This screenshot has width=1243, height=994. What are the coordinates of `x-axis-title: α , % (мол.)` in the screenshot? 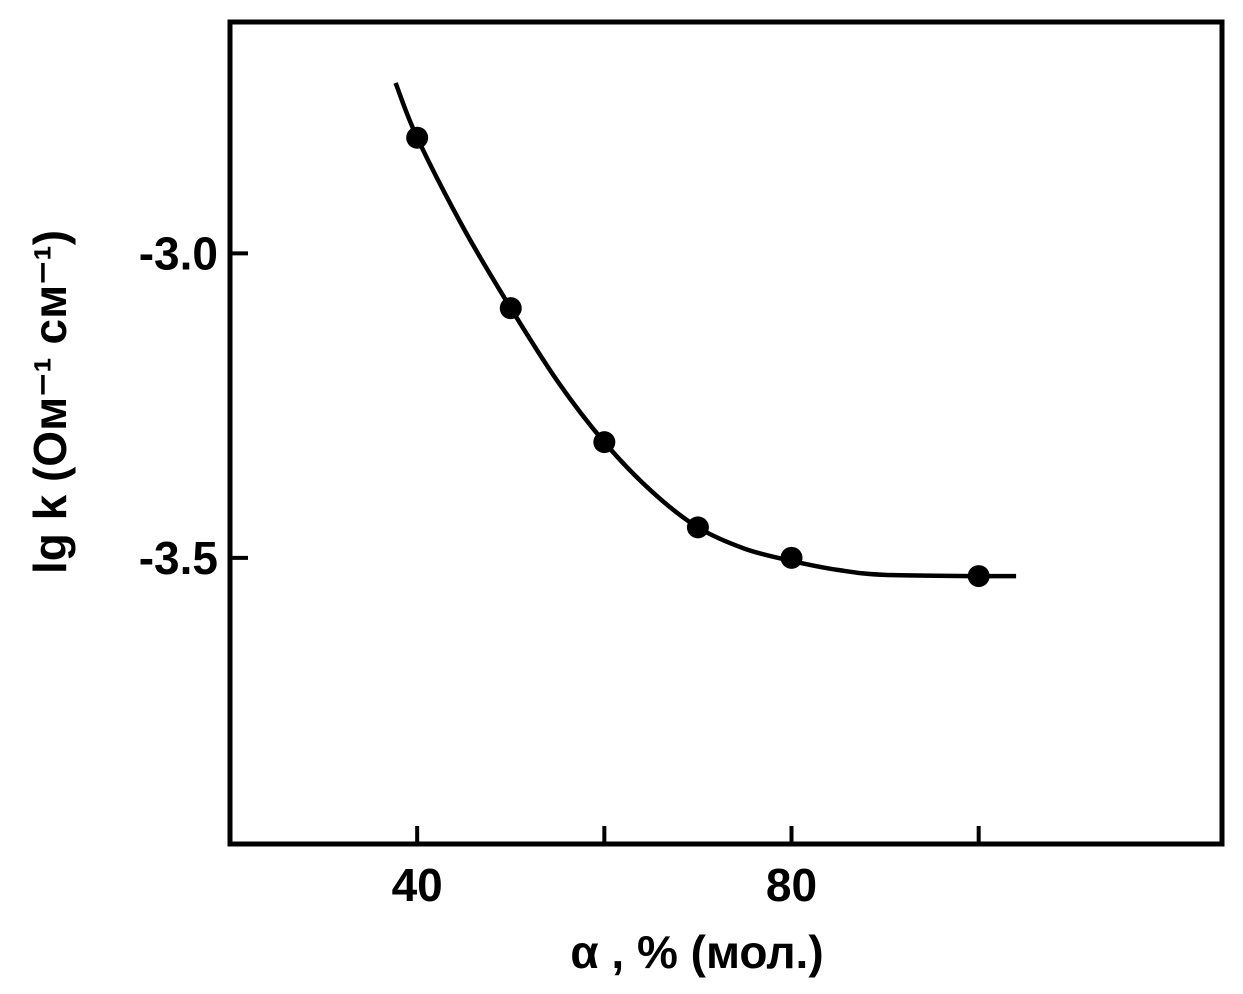 It's located at (696, 952).